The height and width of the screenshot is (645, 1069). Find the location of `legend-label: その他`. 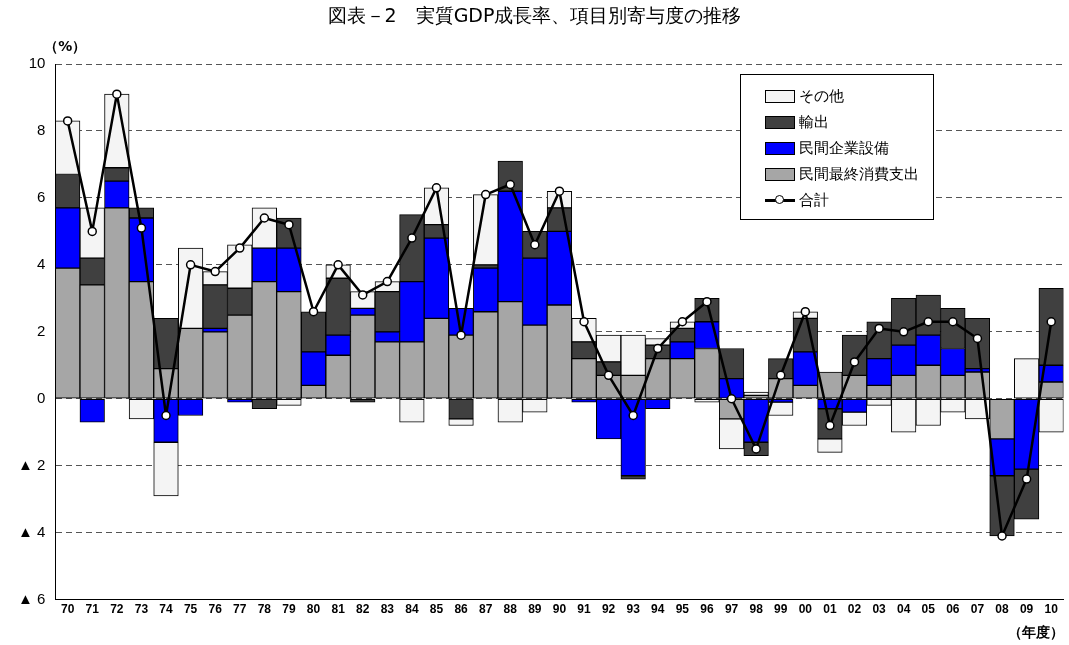

legend-label: その他 is located at coordinates (821, 96).